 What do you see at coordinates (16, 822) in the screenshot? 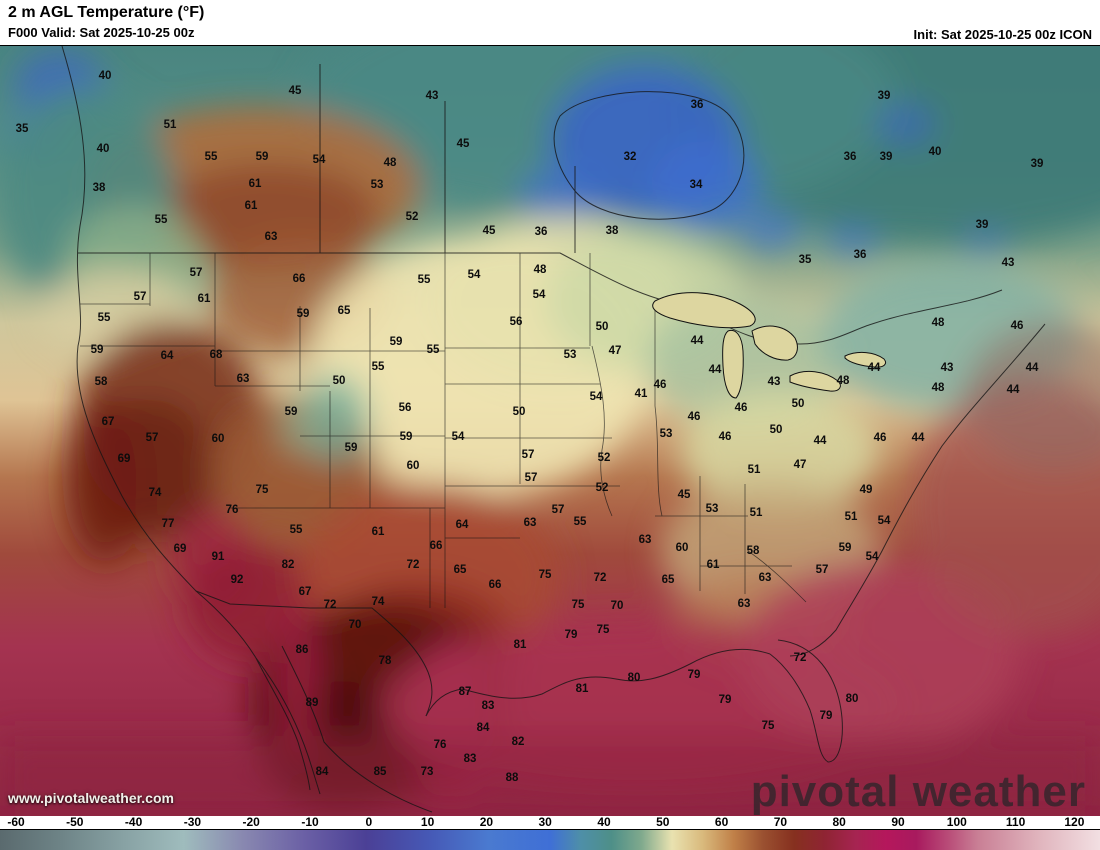
I see `colorbar-tick-label: -60` at bounding box center [16, 822].